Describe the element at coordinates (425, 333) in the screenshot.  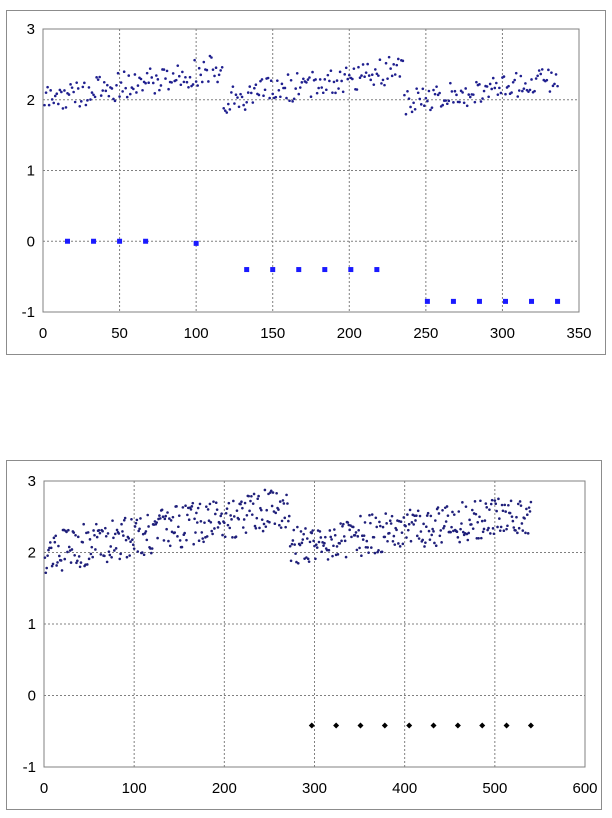
I see `chart-1-x-tick-label: 250` at that location.